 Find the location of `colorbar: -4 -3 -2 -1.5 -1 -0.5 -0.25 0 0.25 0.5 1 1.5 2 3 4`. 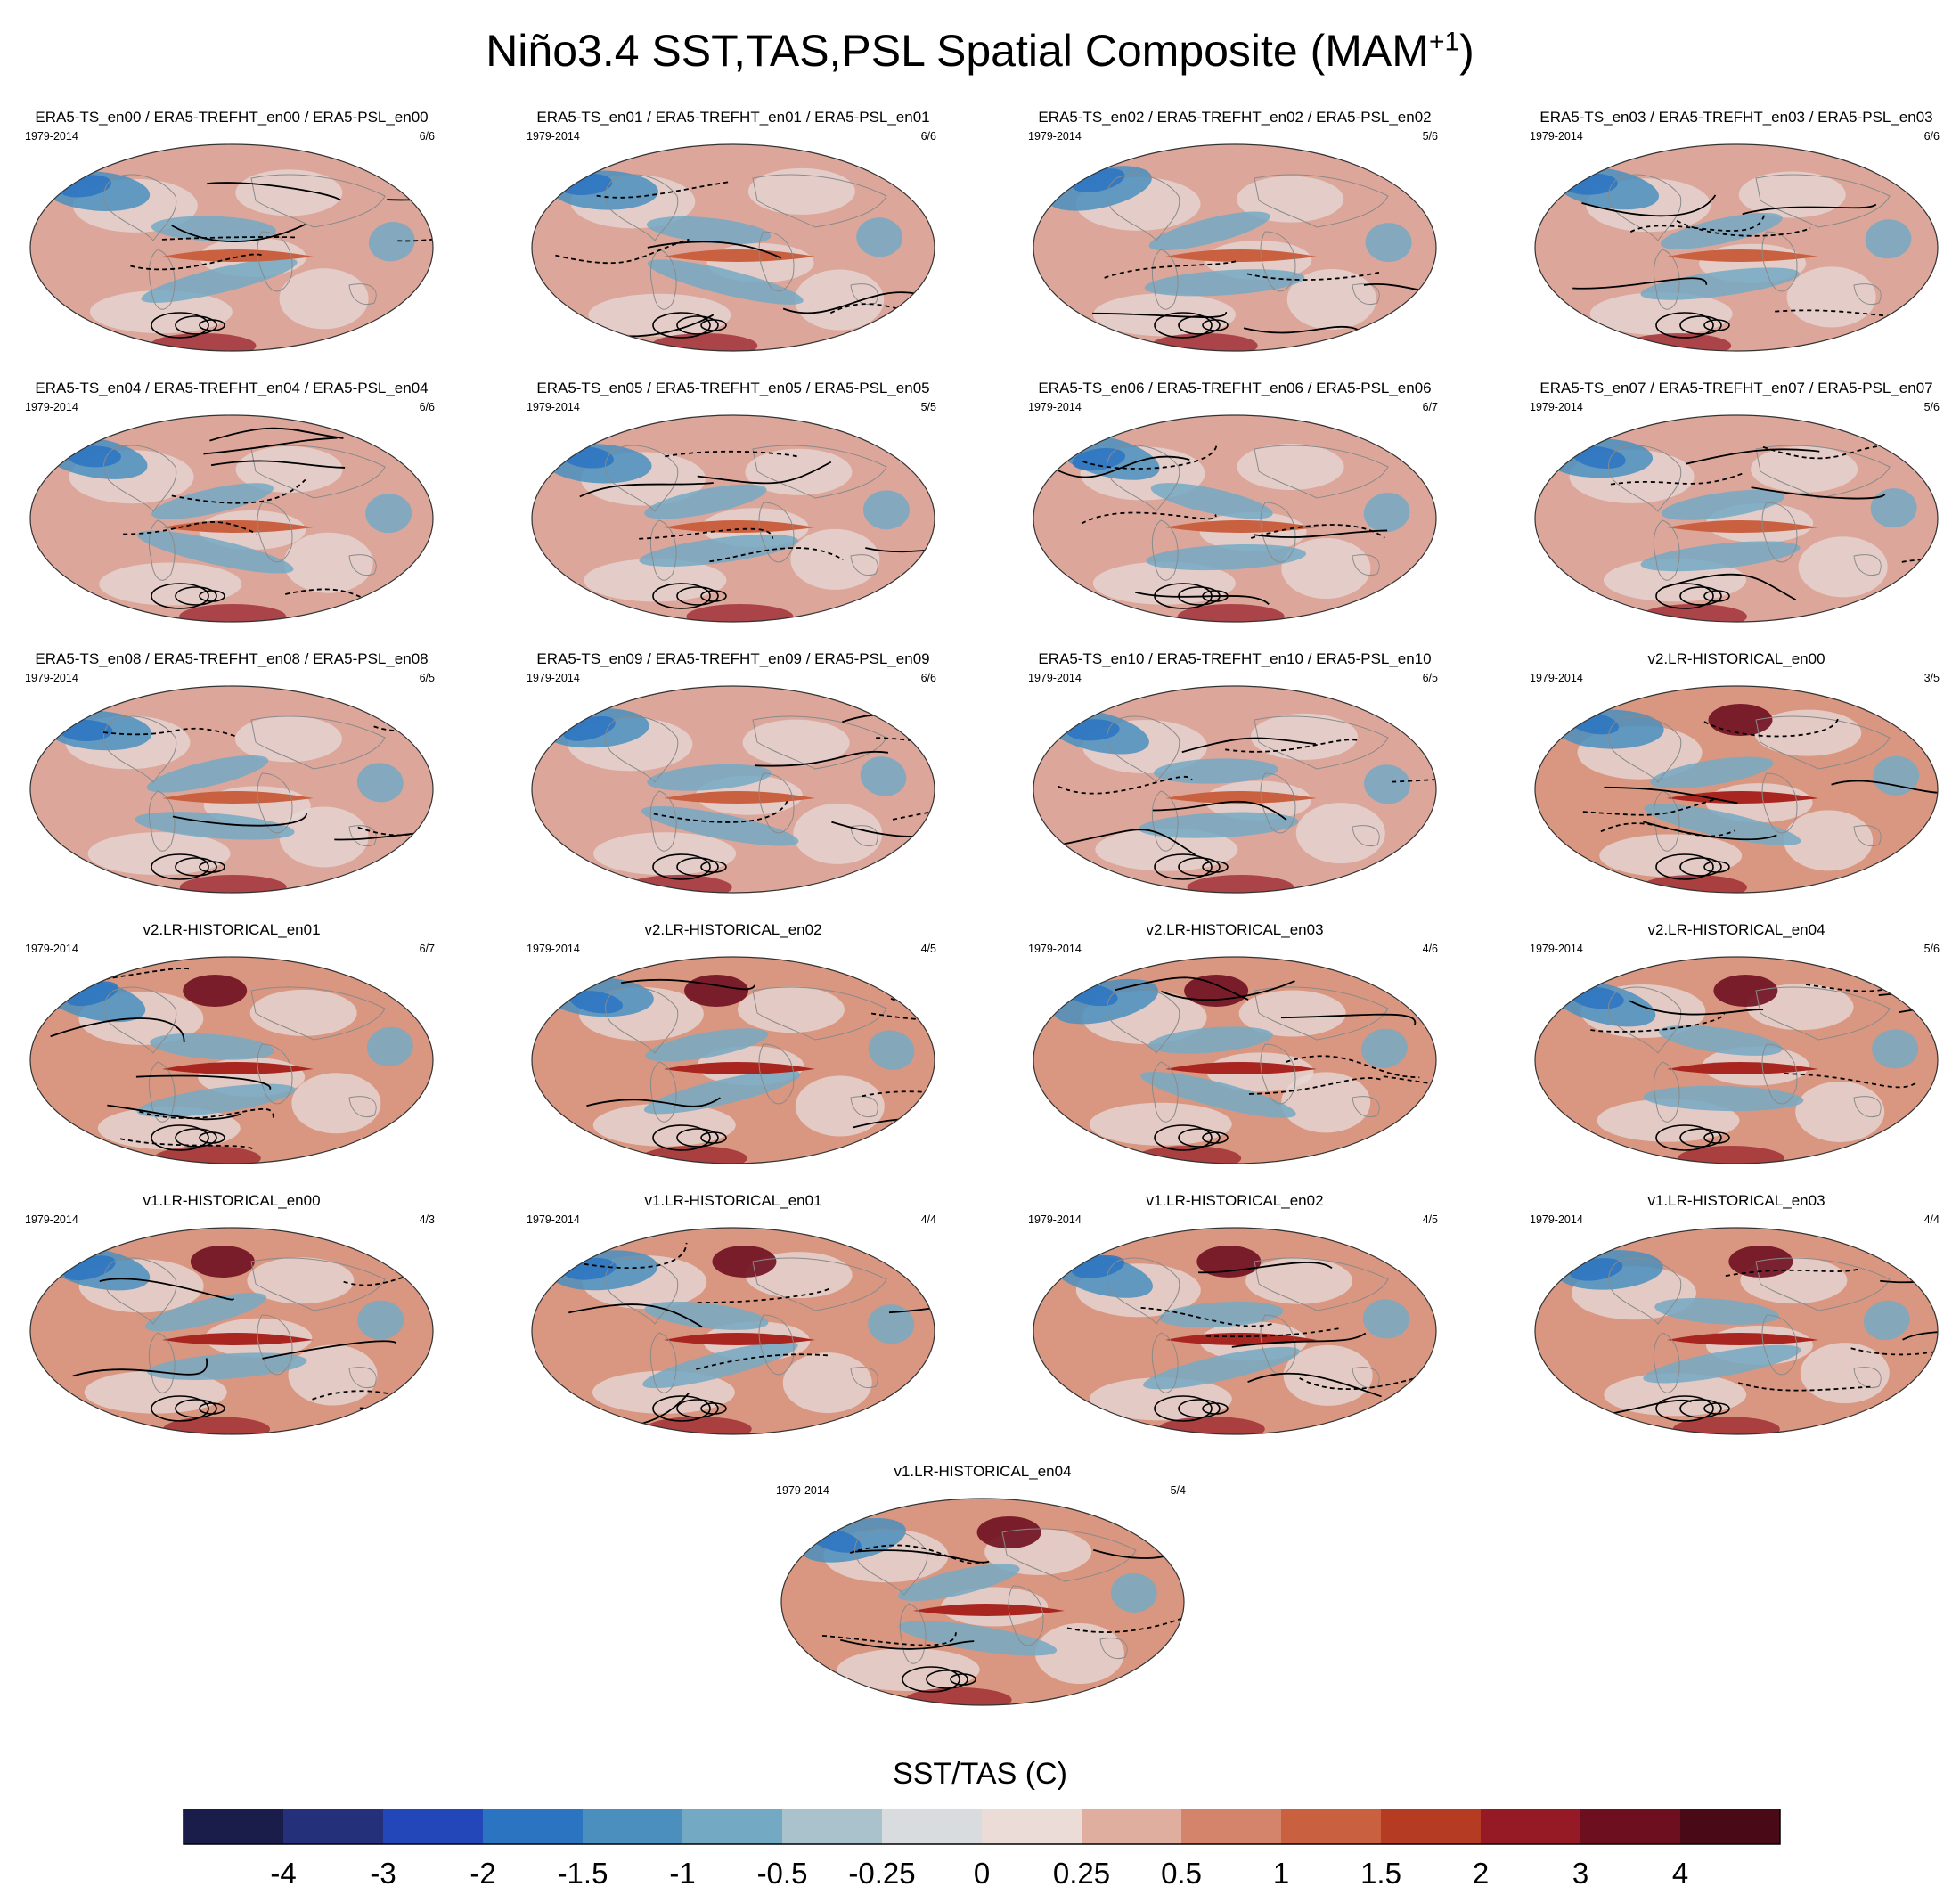

colorbar: -4 -3 -2 -1.5 -1 -0.5 -0.25 0 0.25 0.5 1 1.5 2 3 4 is located at coordinates (982, 1849).